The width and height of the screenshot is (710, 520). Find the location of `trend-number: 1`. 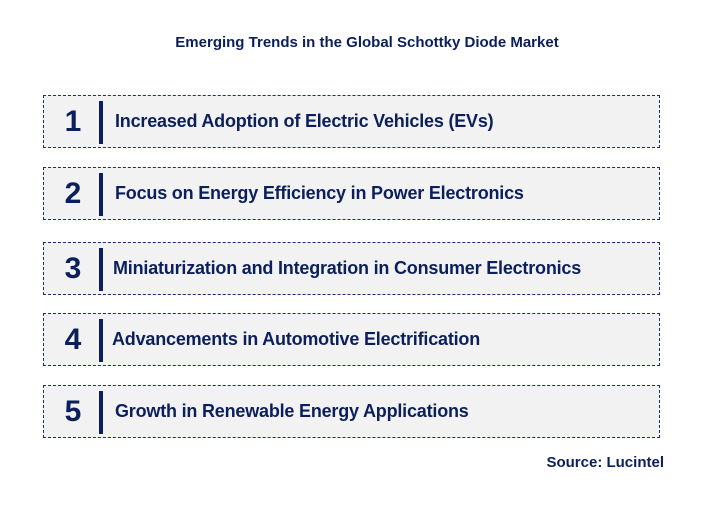

trend-number: 1 is located at coordinates (73, 121).